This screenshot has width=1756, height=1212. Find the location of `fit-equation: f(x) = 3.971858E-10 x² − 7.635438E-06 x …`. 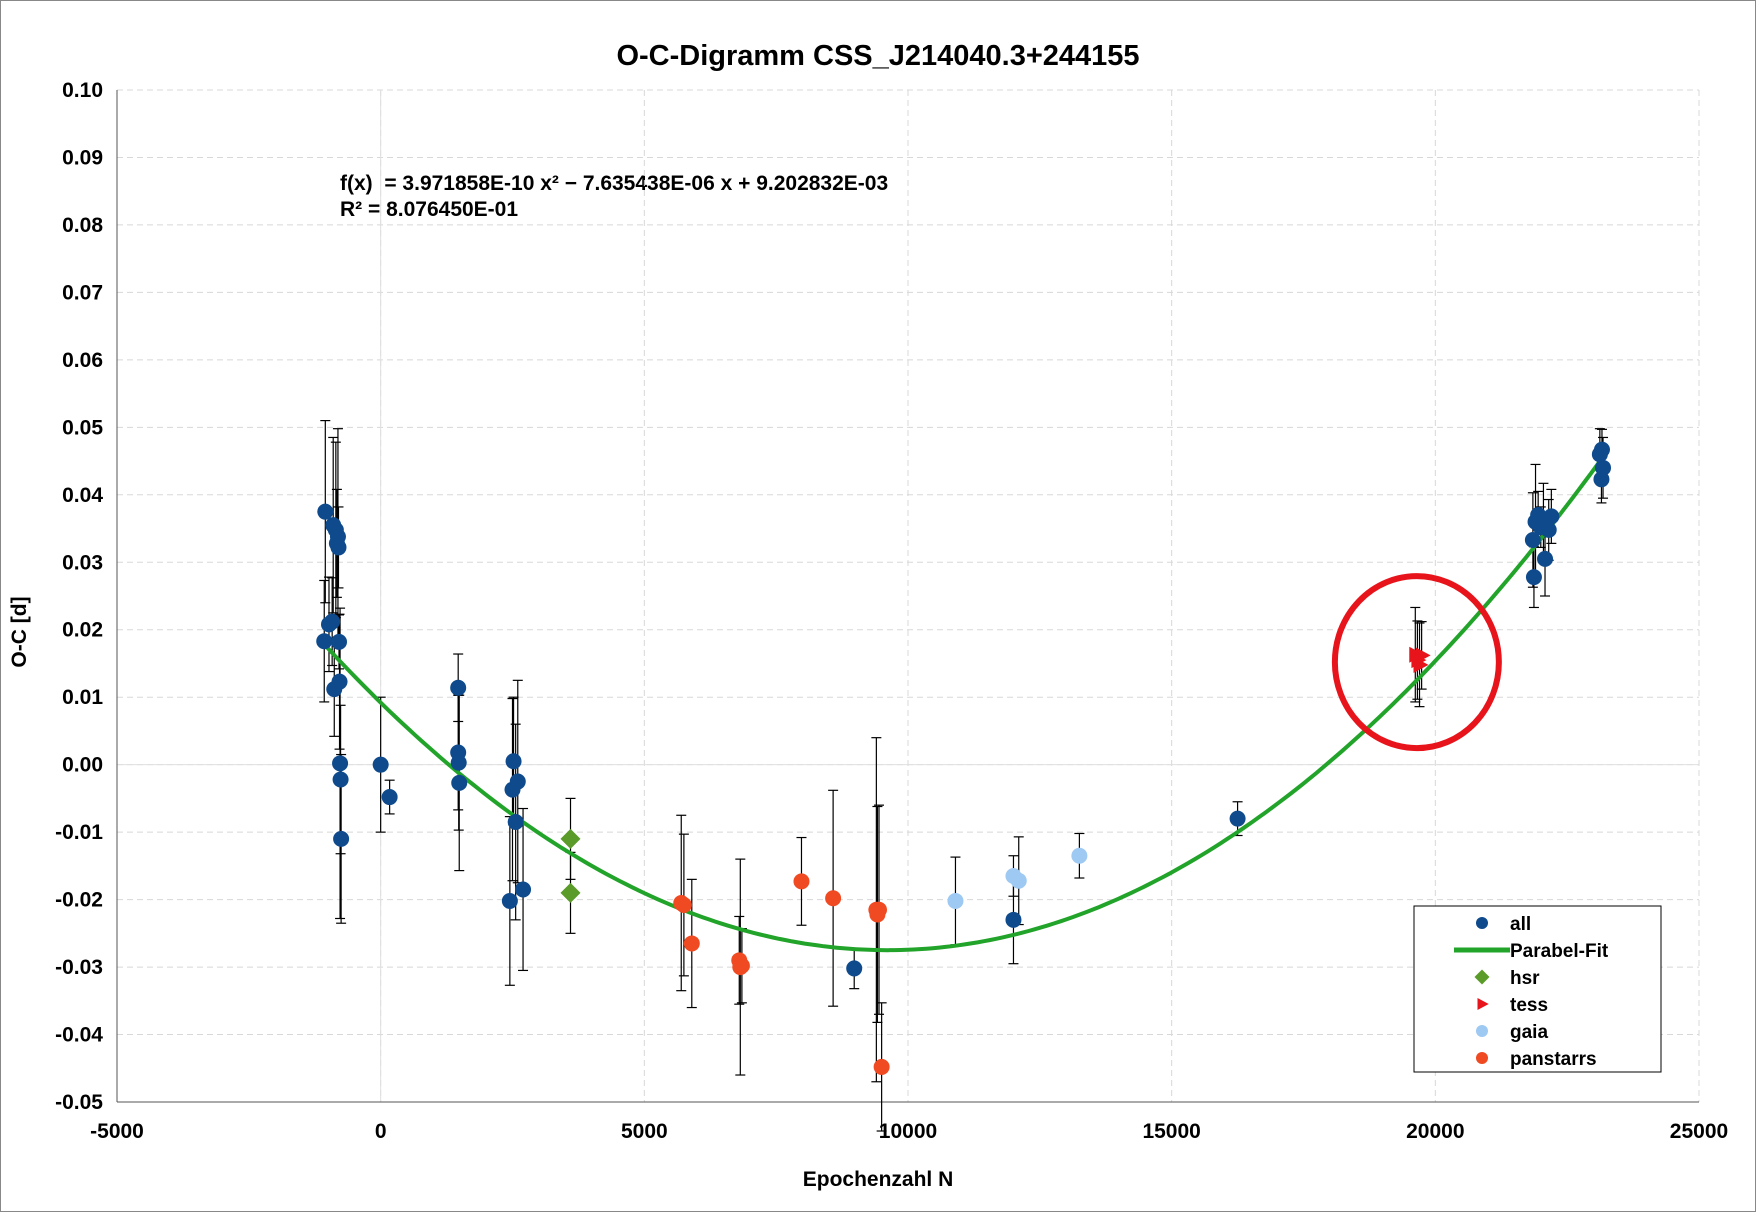

fit-equation: f(x) = 3.971858E-10 x² − 7.635438E-06 x … is located at coordinates (614, 183).